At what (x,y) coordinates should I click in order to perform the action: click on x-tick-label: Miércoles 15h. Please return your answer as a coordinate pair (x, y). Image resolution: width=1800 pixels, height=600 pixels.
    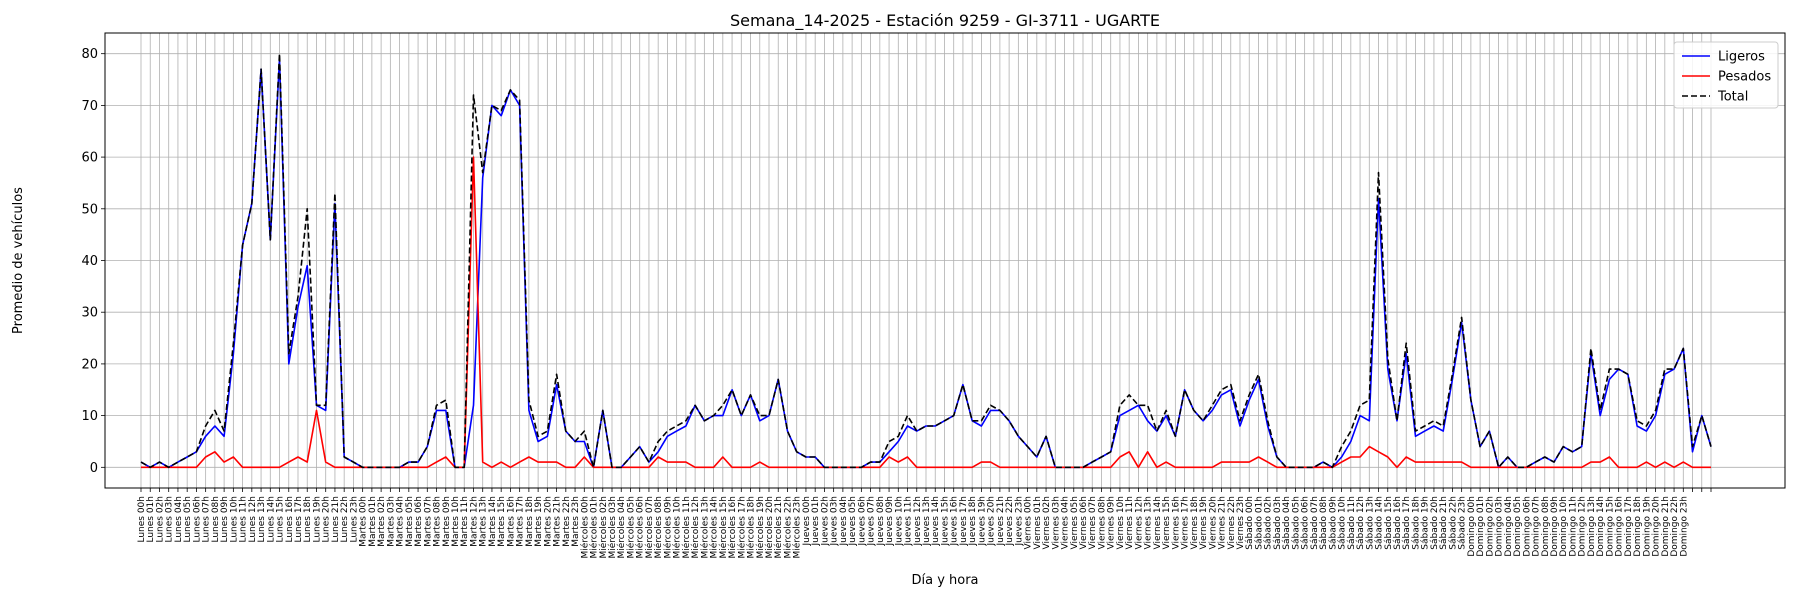
    Looking at the image, I should click on (723, 527).